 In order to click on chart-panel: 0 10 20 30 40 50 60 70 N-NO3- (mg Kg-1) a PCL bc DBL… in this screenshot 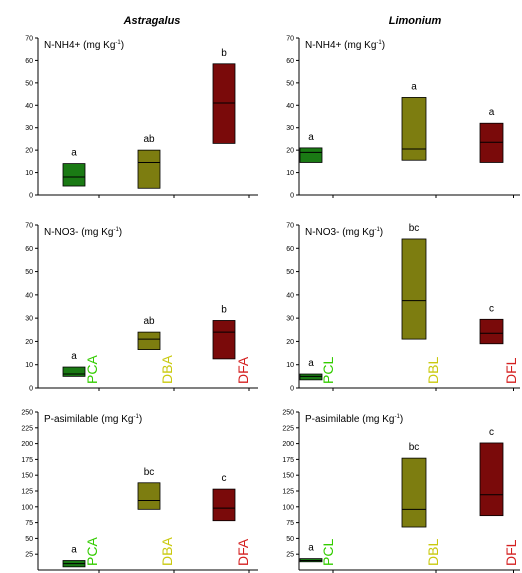, I will do `click(403, 308)`.